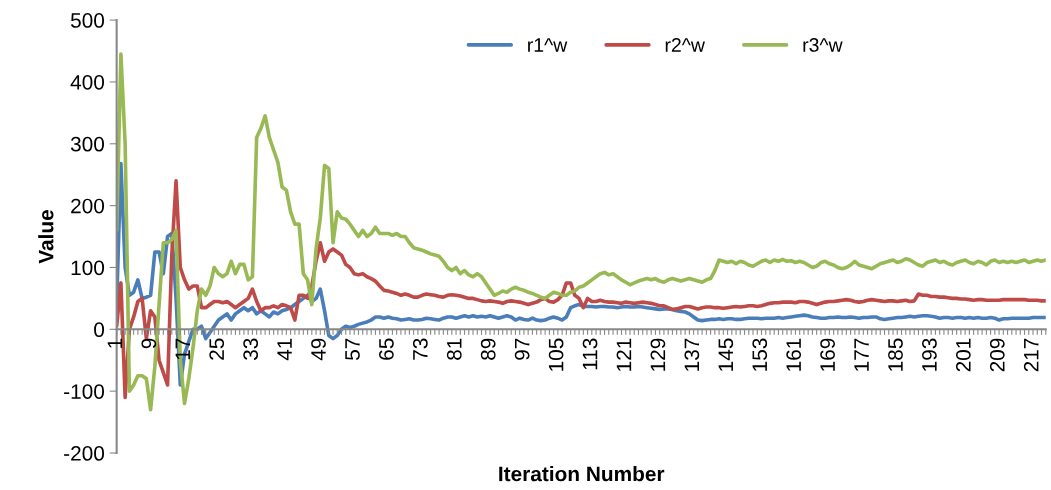  What do you see at coordinates (217, 349) in the screenshot?
I see `x-tick-label: 25` at bounding box center [217, 349].